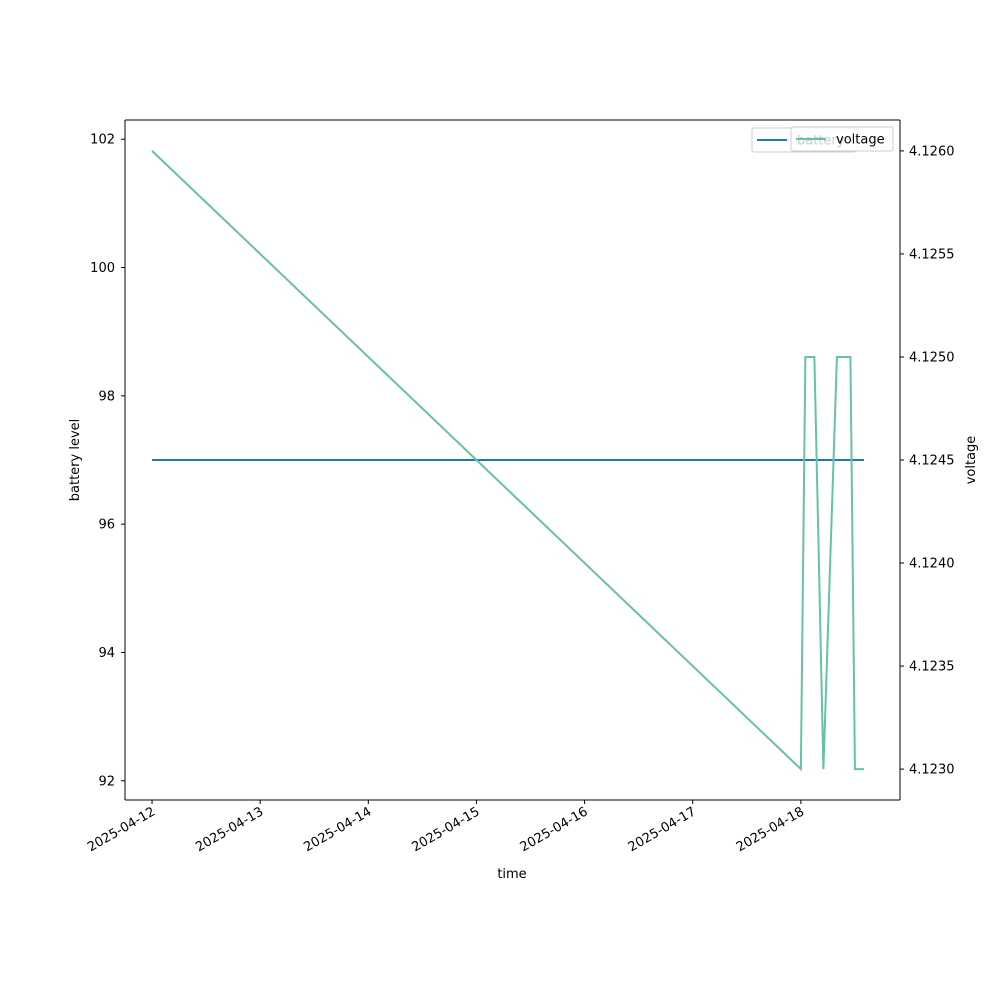 This screenshot has width=1000, height=1000. Describe the element at coordinates (932, 667) in the screenshot. I see `y-right-tick-label: 4.1235` at that location.